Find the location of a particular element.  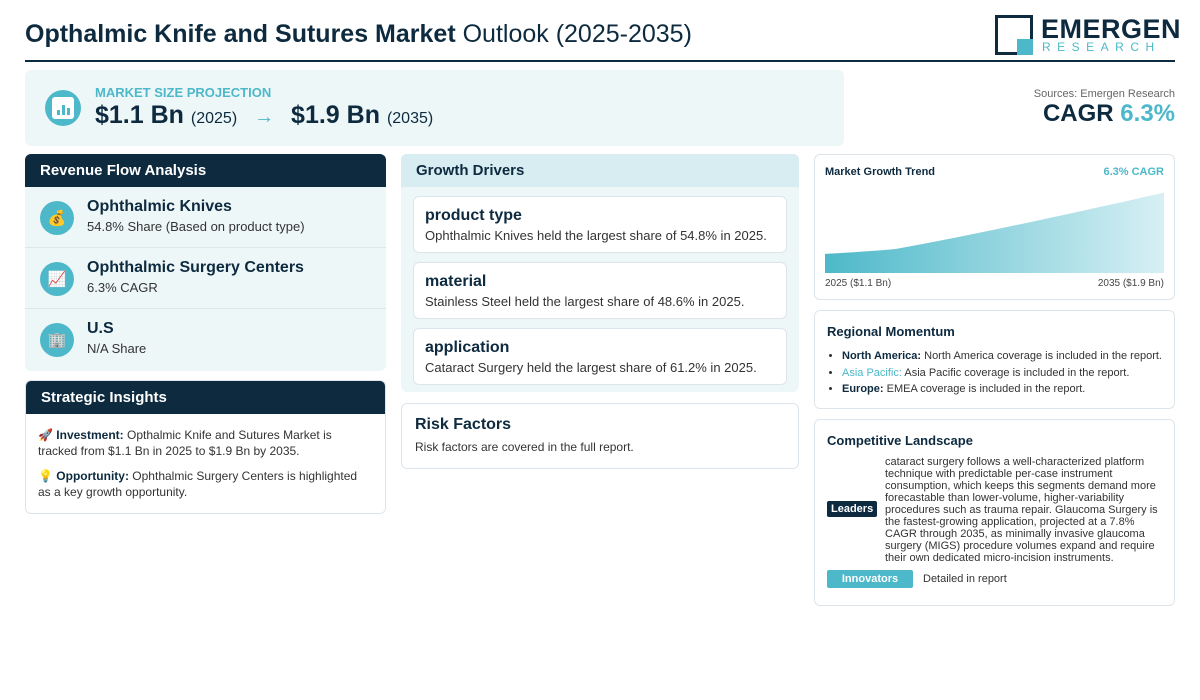

innovators-badge: Innovators is located at coordinates (870, 579).